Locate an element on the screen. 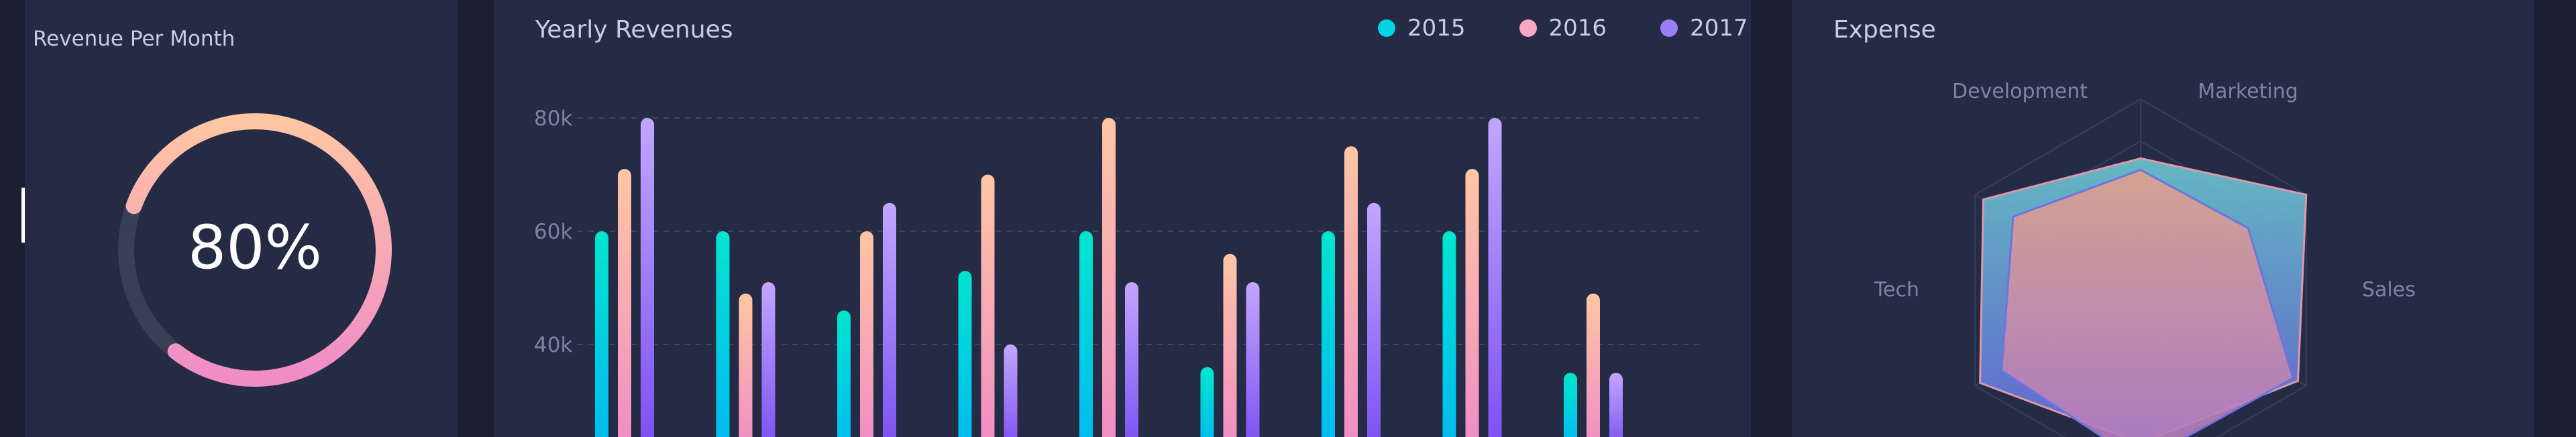 The width and height of the screenshot is (2576, 437). y-tick-label: 60k is located at coordinates (553, 232).